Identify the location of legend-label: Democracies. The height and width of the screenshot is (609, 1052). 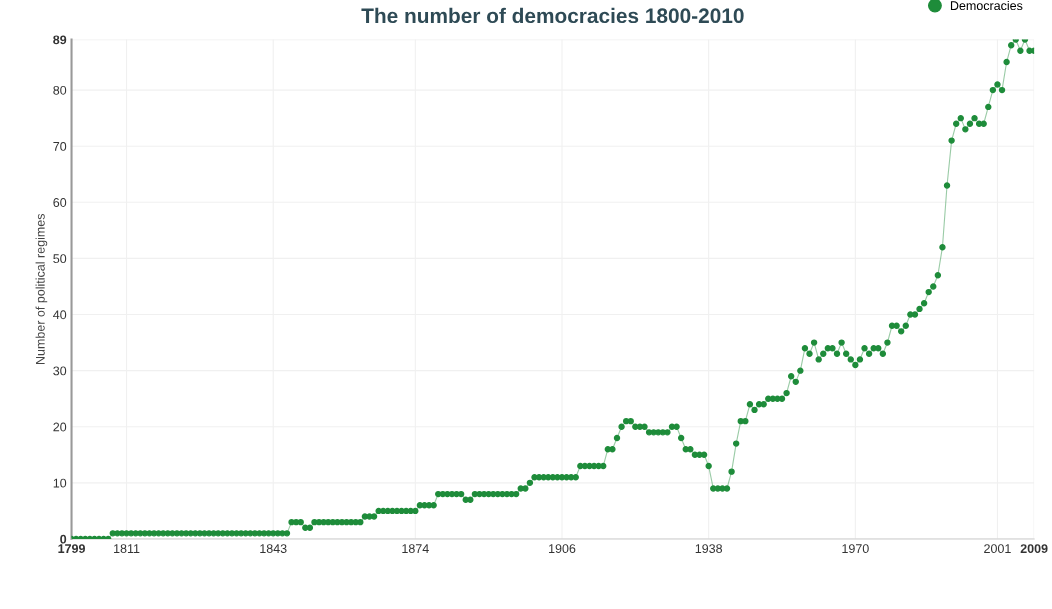
(986, 5).